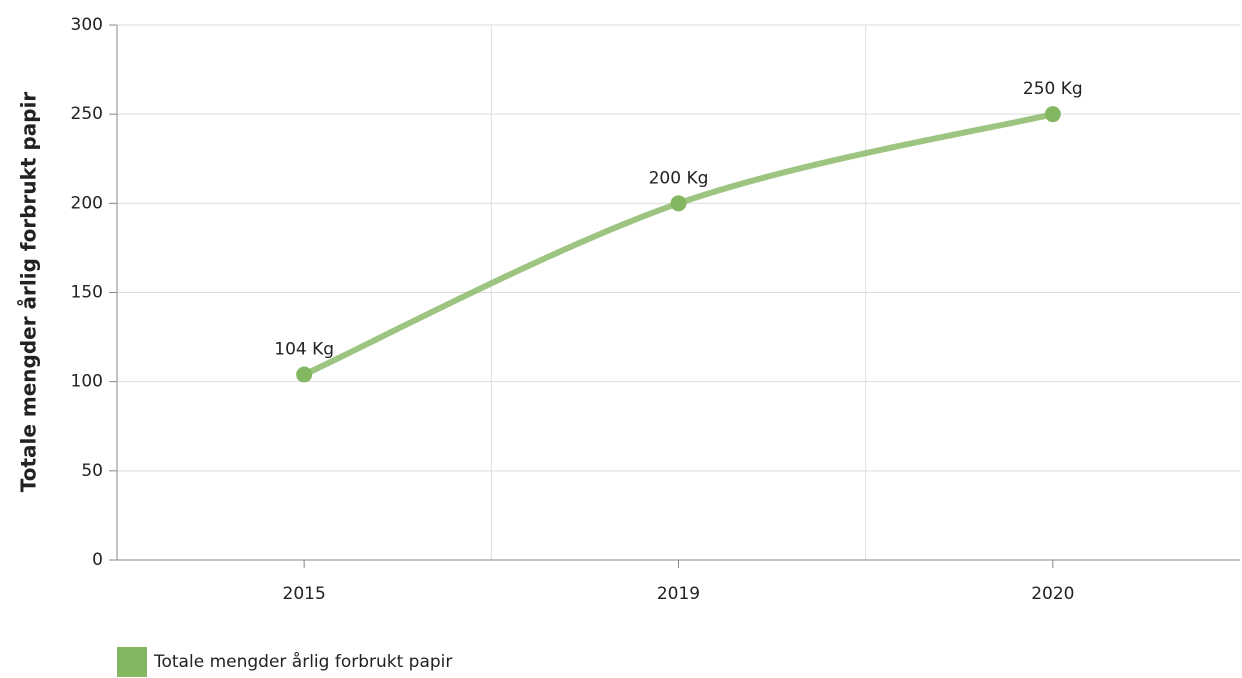 The image size is (1242, 678). I want to click on x-tick-label: 2019, so click(678, 594).